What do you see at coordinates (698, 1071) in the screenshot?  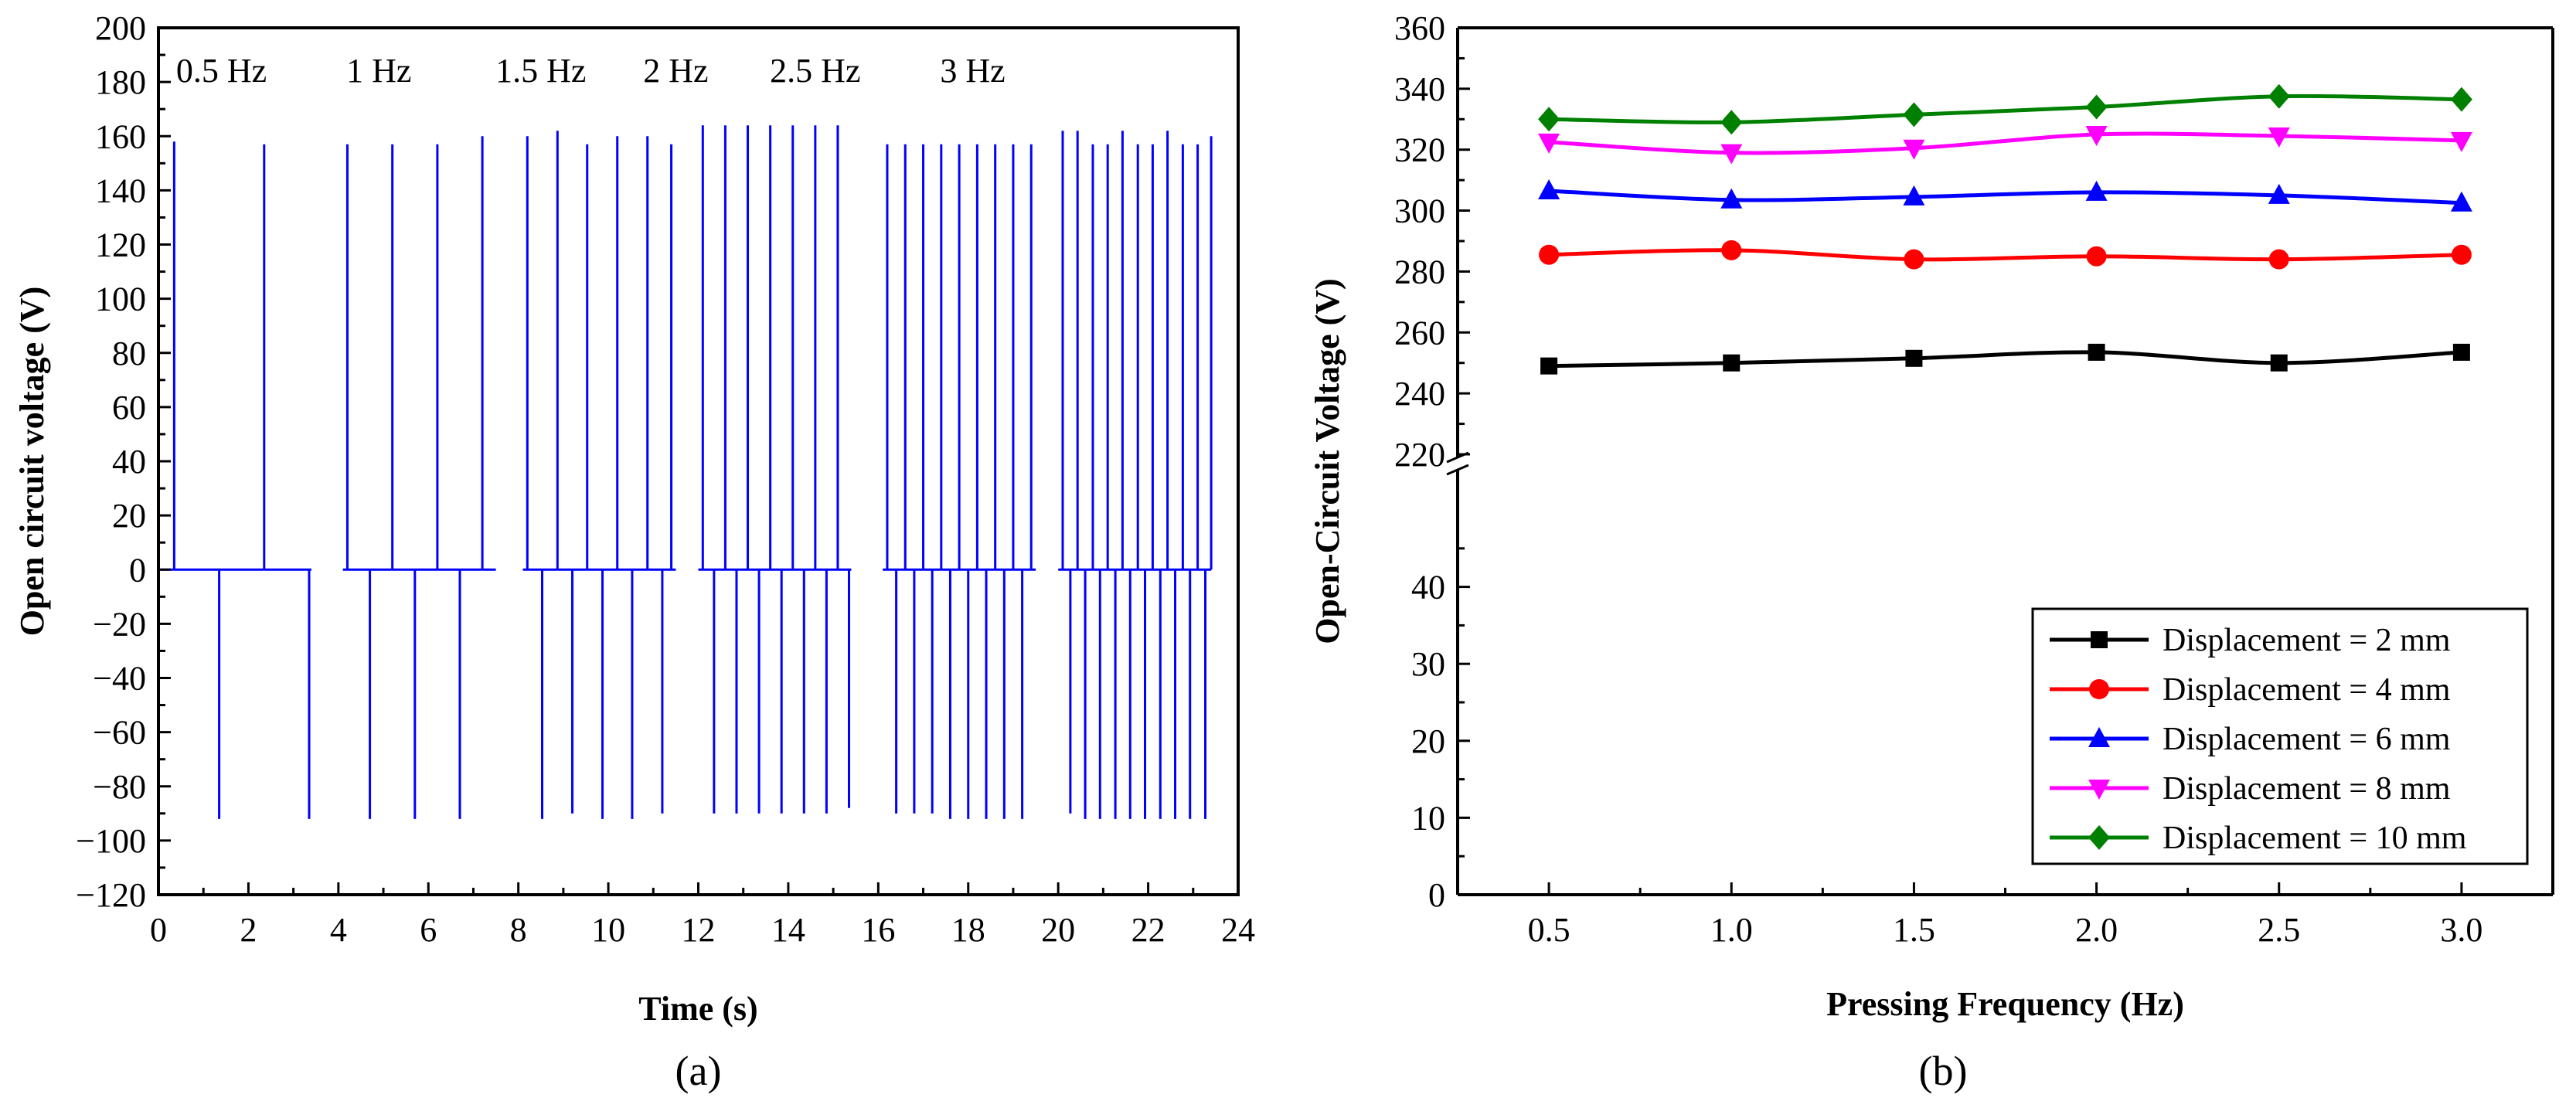 I see `panel-a-label: (a)` at bounding box center [698, 1071].